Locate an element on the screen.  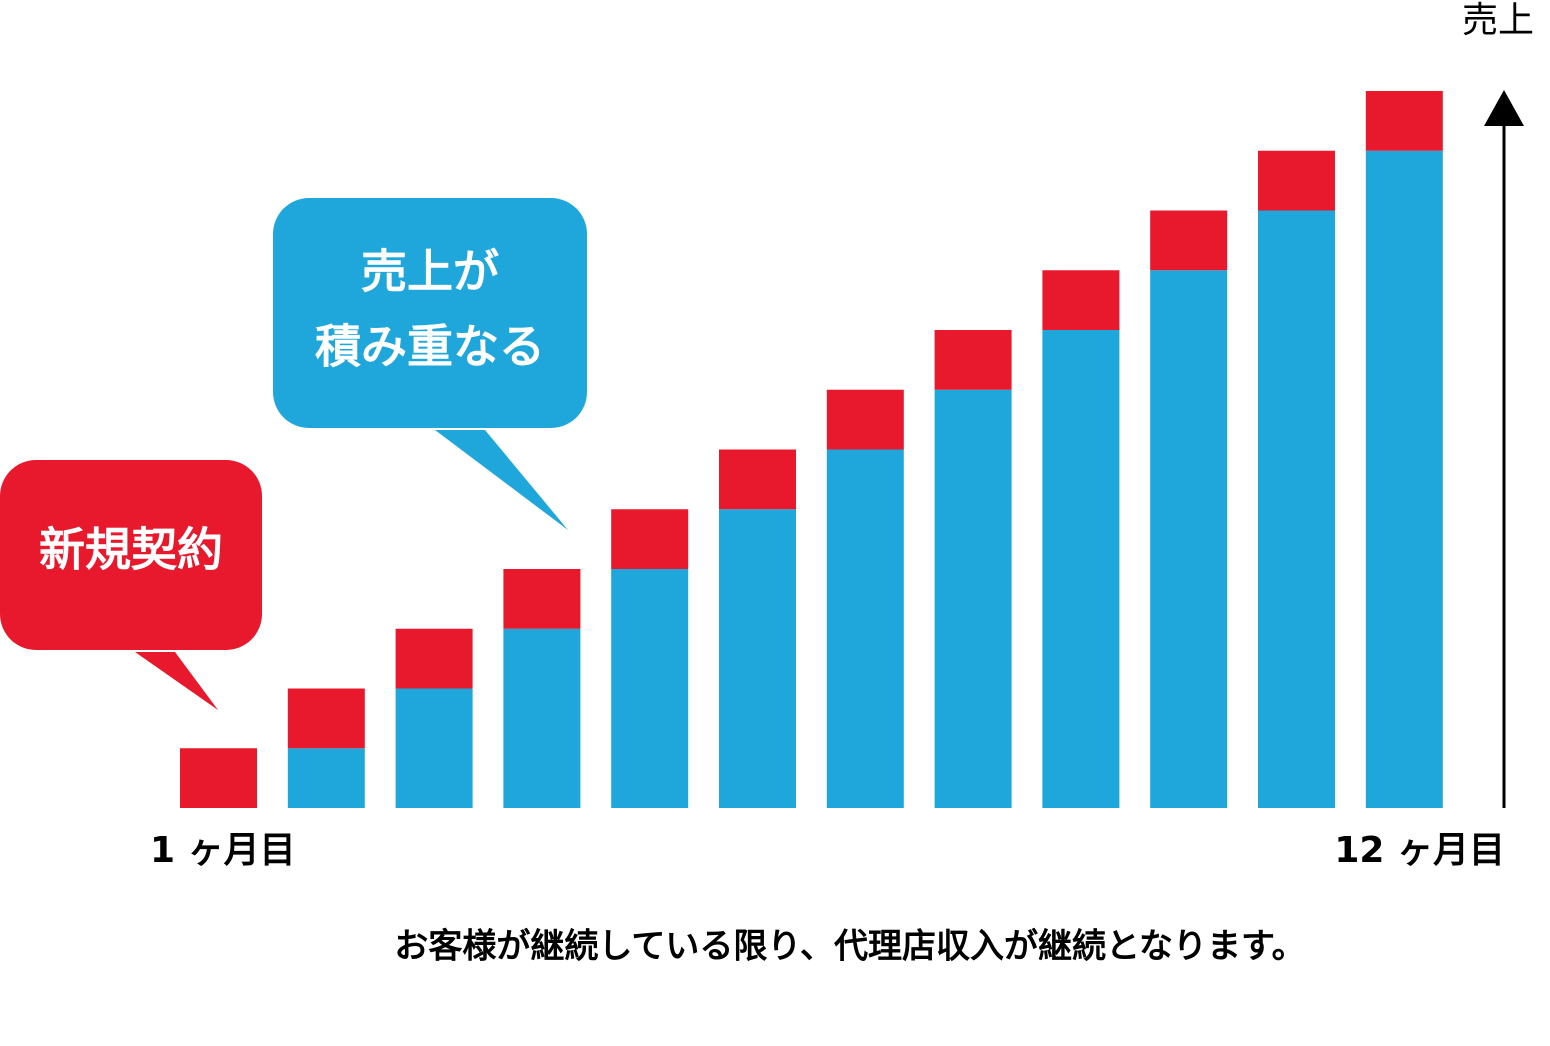
axis-arrow is located at coordinates (1504, 108).